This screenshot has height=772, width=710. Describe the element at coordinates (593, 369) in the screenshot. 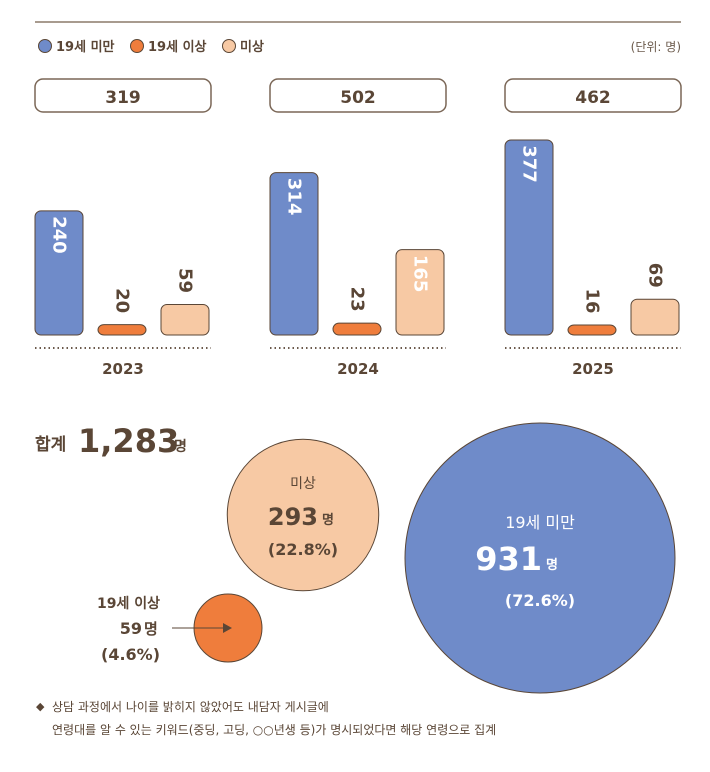

I see `x-tick-label: 2025` at that location.